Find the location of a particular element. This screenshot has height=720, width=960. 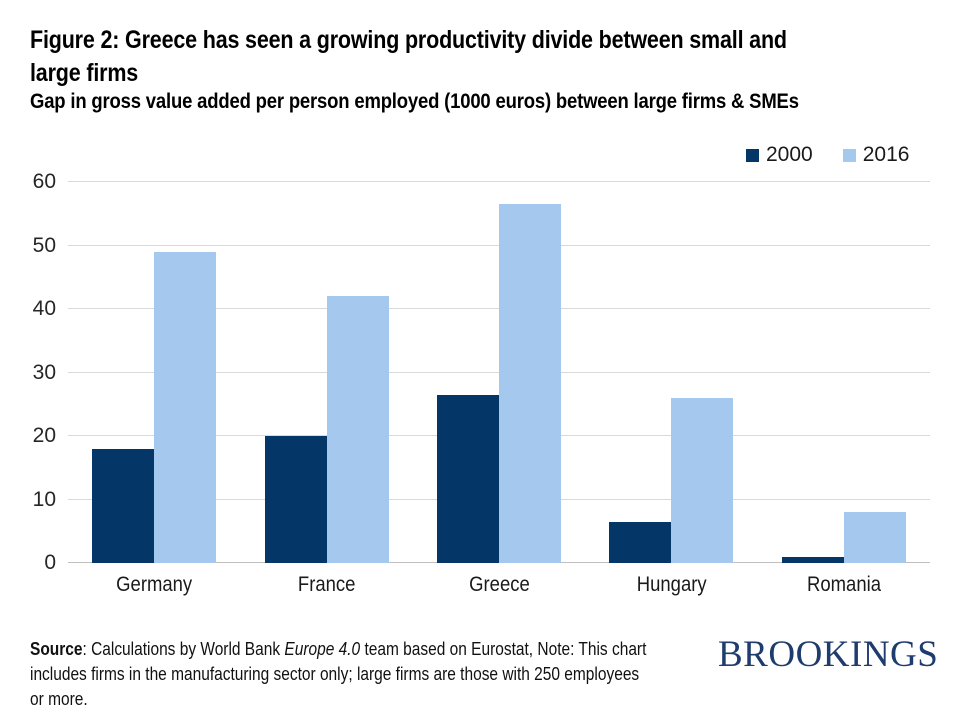

x-category-cell-germany: Germany is located at coordinates (154, 585).